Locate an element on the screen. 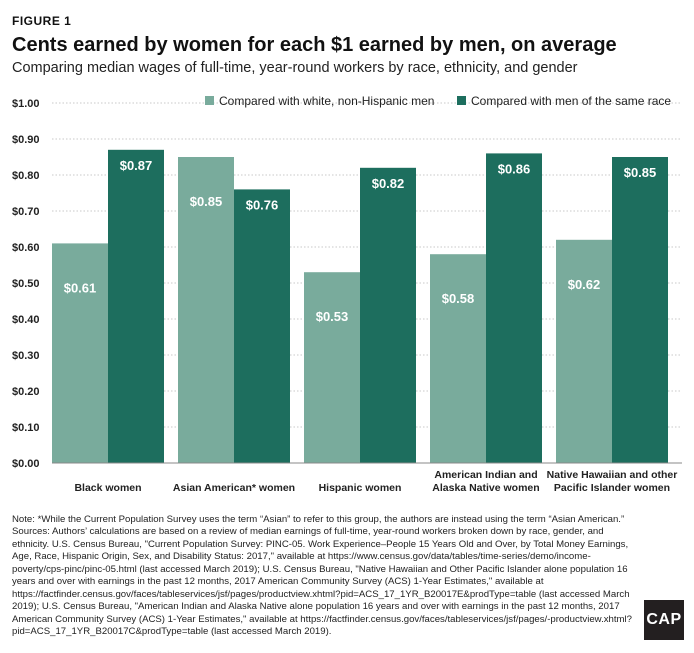 This screenshot has width=694, height=653. y-tick-label: $0.70 is located at coordinates (26, 212).